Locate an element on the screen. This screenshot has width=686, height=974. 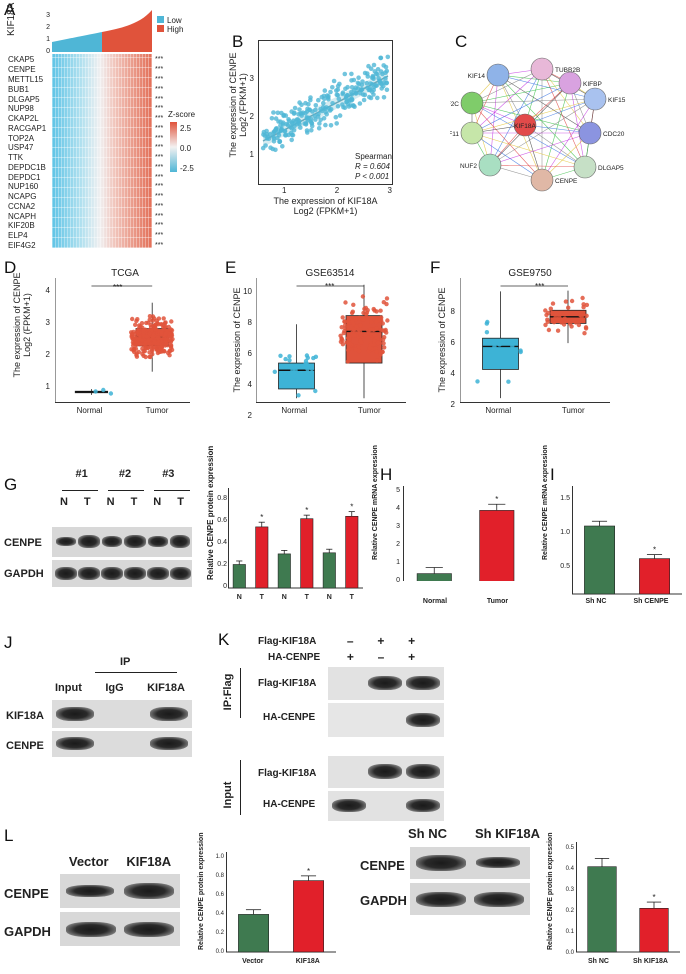
panel-k-cond2-signs: + – + is located at coordinates (381, 657).